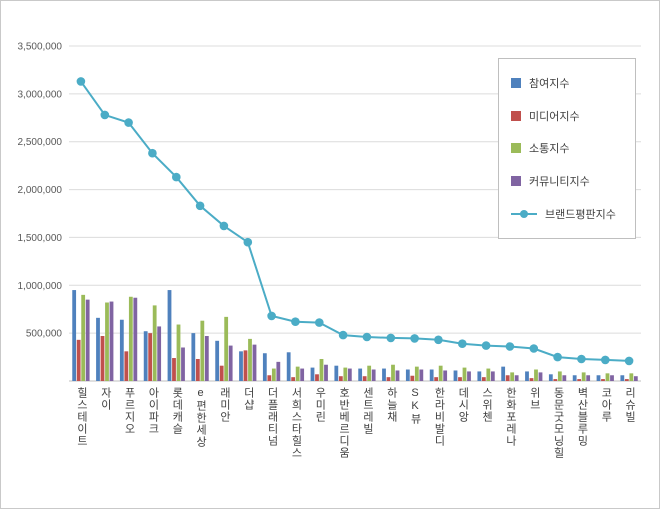 The height and width of the screenshot is (509, 660). Describe the element at coordinates (40, 190) in the screenshot. I see `y-axis-tick-label: 2,000,000` at that location.